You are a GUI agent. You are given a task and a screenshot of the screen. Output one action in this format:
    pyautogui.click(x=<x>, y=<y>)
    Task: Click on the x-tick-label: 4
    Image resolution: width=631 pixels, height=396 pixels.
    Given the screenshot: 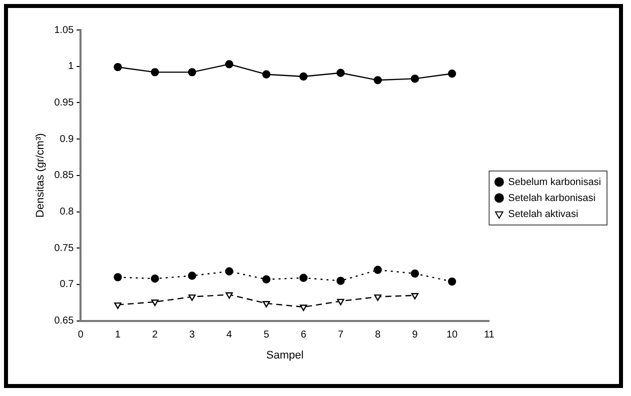 What is the action you would take?
    pyautogui.click(x=229, y=335)
    